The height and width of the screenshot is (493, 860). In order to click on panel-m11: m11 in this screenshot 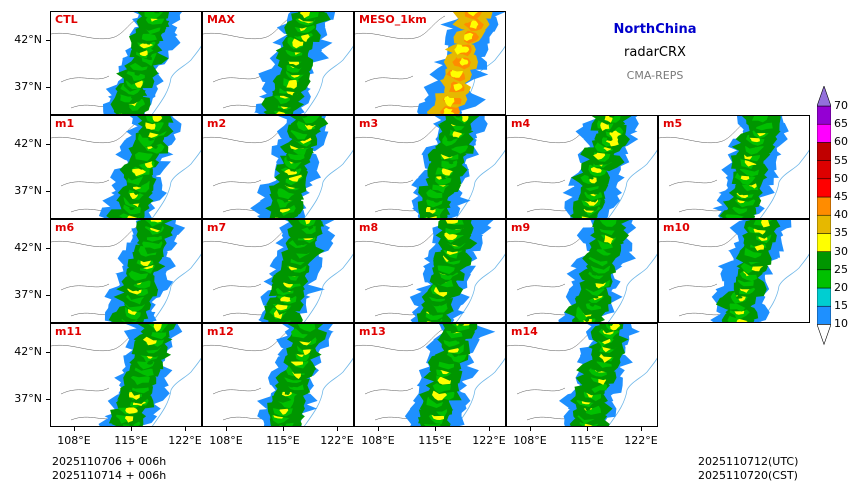, I will do `click(126, 375)`.